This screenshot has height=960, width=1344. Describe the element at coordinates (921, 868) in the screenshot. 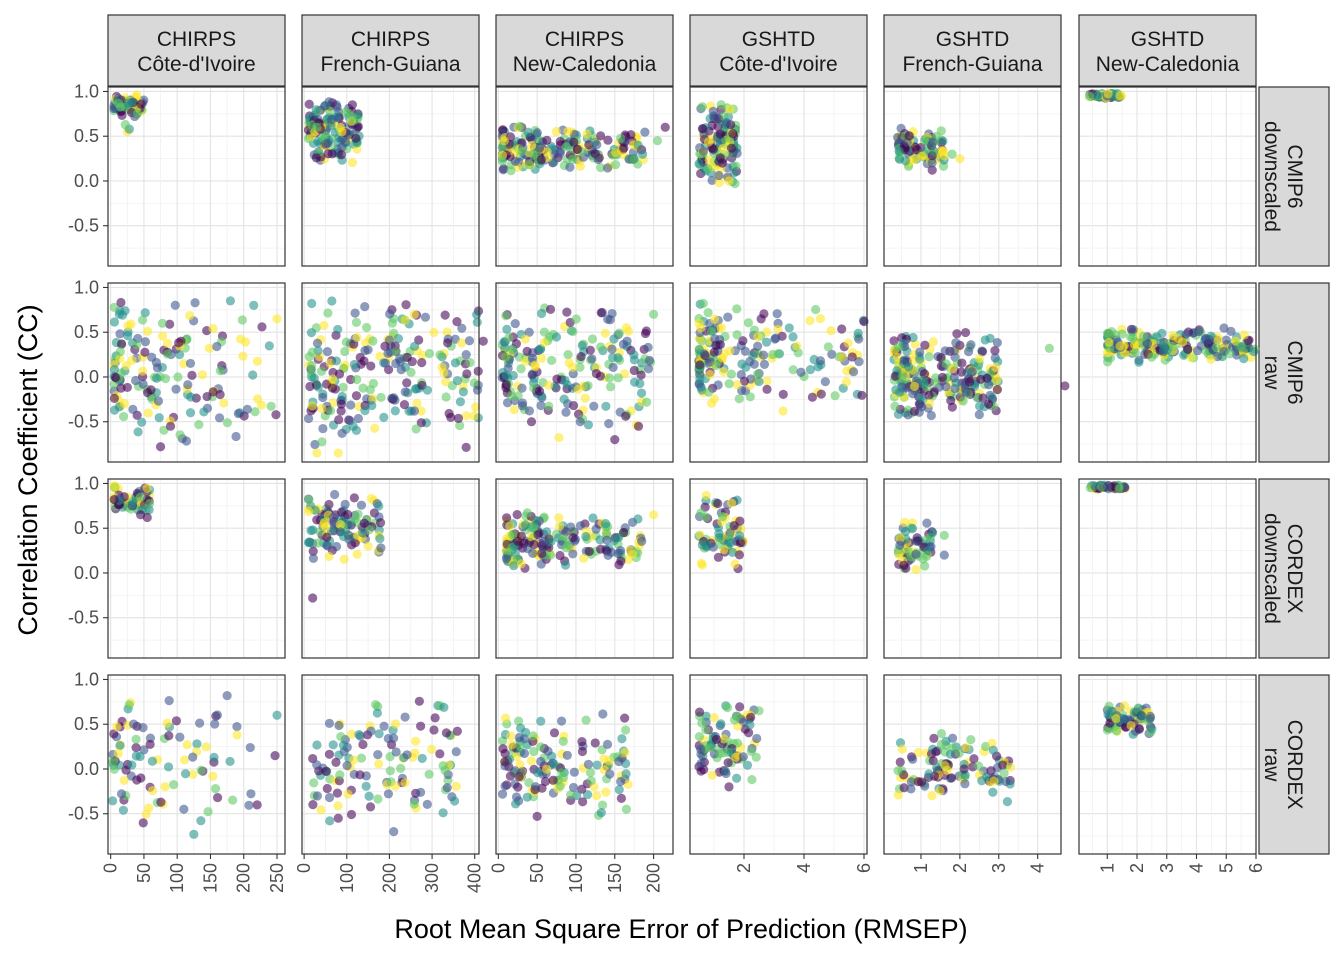

I see `x-tick-label: 1` at that location.